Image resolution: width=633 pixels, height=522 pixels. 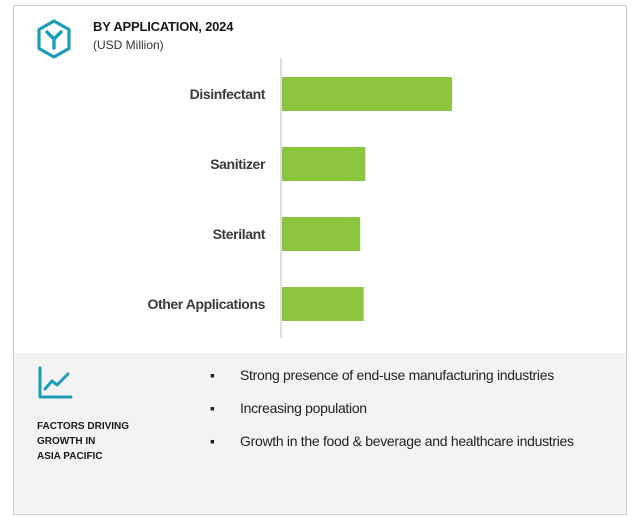 What do you see at coordinates (163, 26) in the screenshot?
I see `chart-title: BY APPLICATION, 2024` at bounding box center [163, 26].